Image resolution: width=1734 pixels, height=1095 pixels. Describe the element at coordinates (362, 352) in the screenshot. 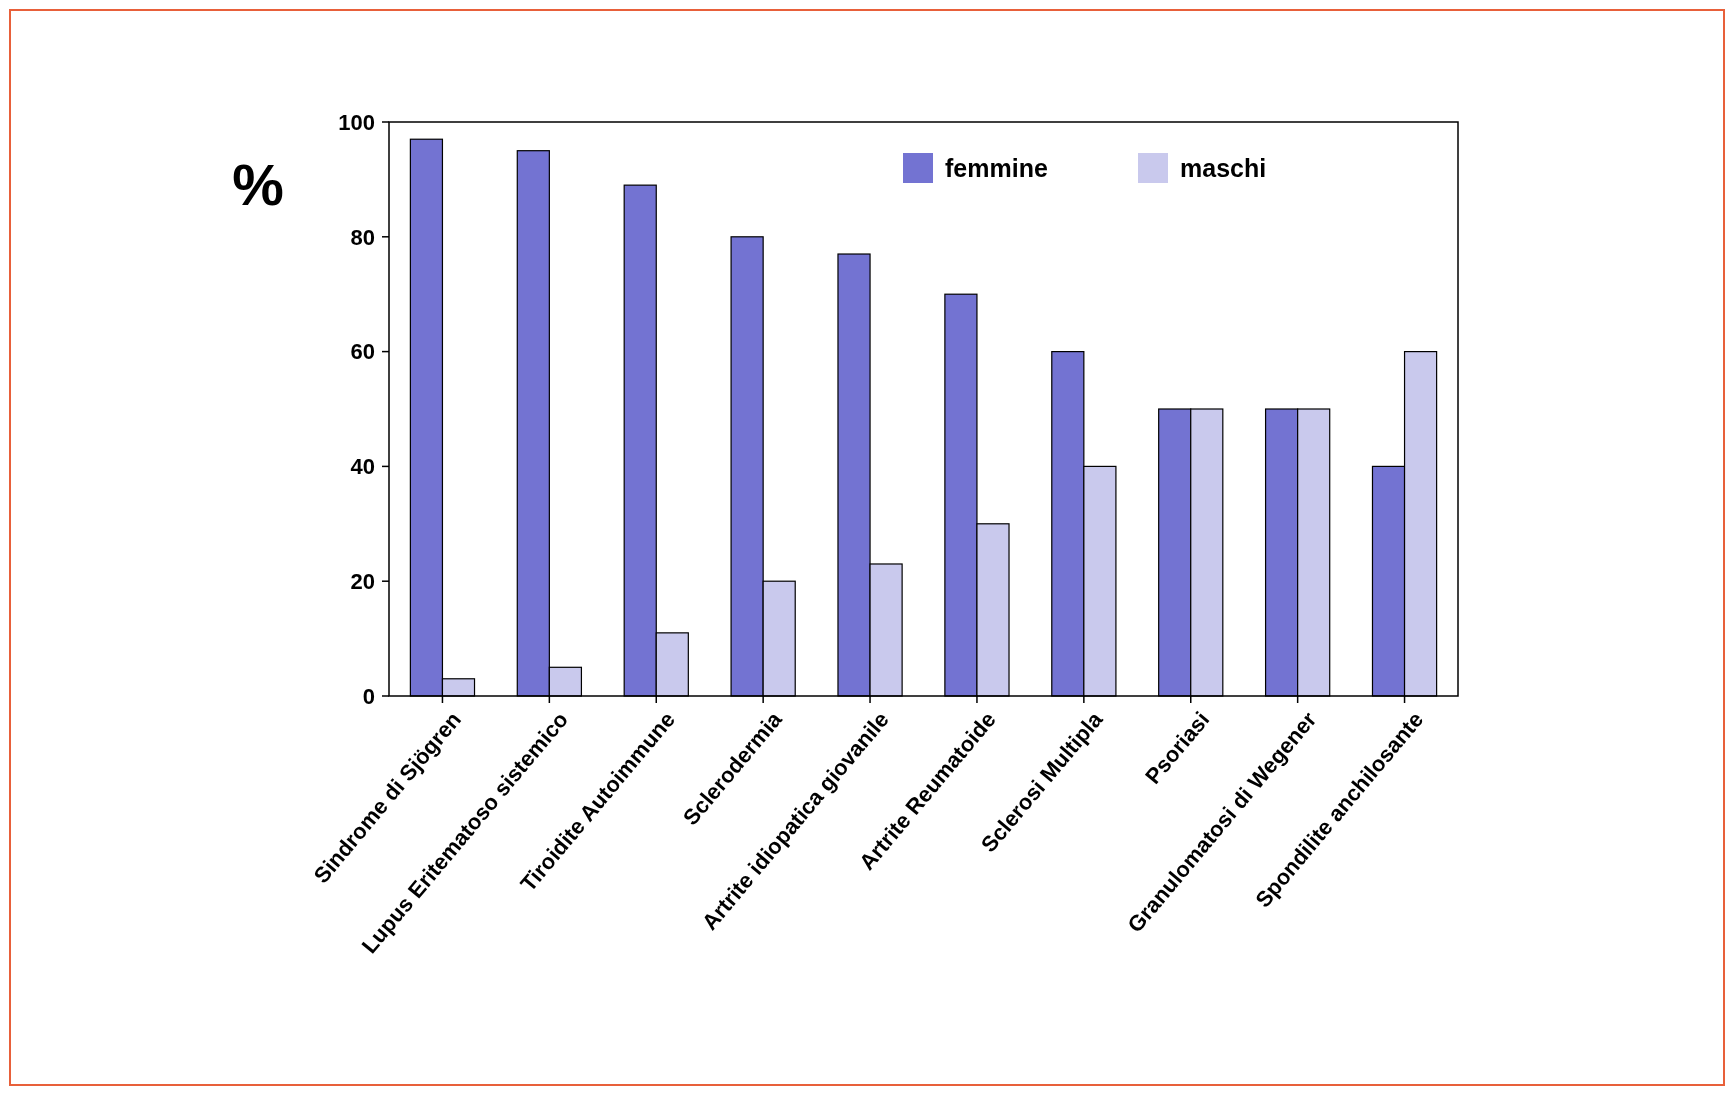

I see `y-tick-label: 60` at that location.